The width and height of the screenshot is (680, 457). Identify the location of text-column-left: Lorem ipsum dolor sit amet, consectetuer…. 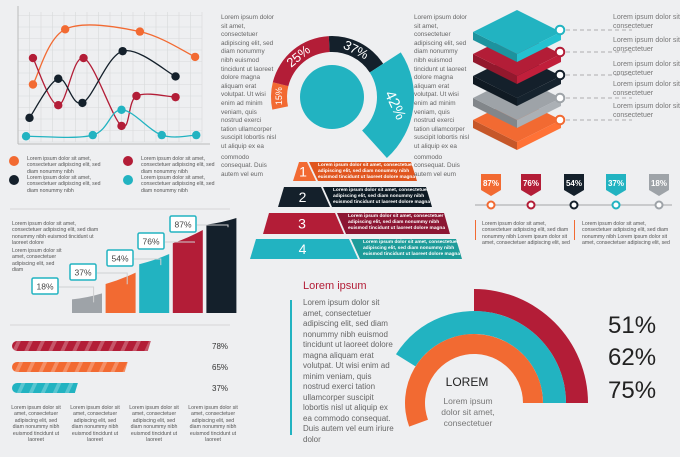
(249, 96).